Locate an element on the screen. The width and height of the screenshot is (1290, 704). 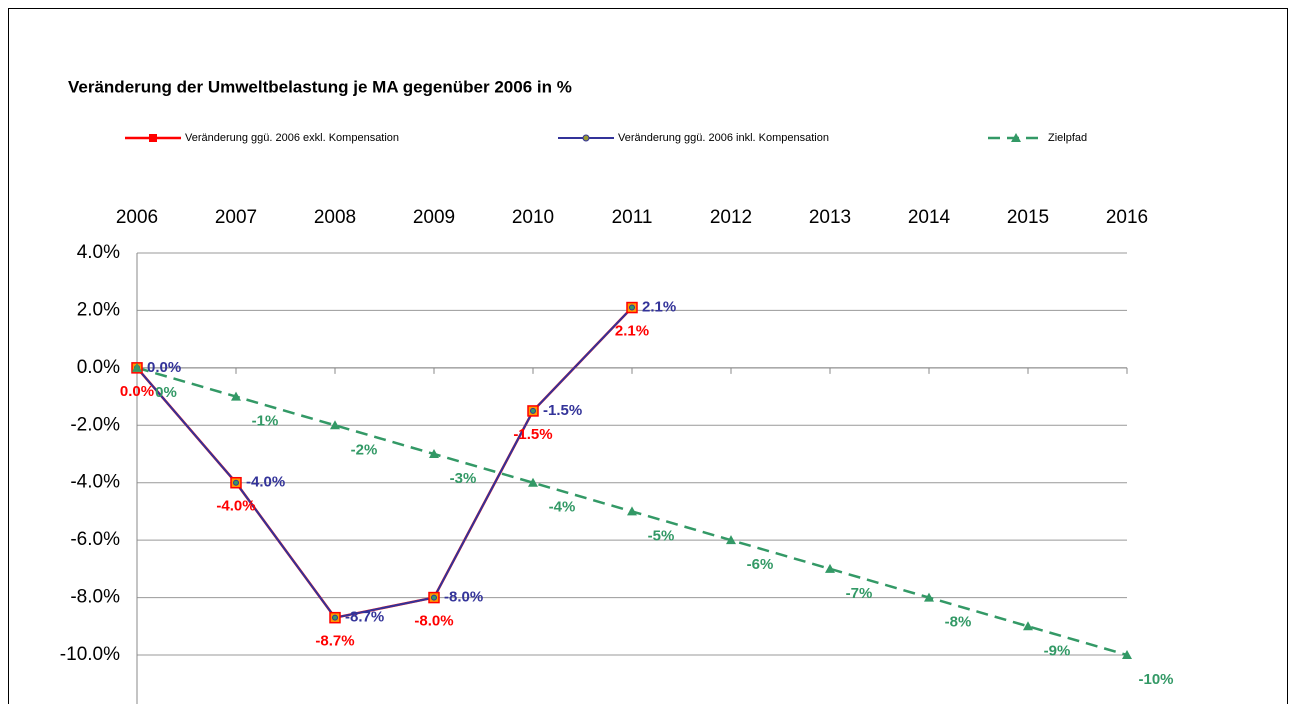
data-label: -3% is located at coordinates (463, 478).